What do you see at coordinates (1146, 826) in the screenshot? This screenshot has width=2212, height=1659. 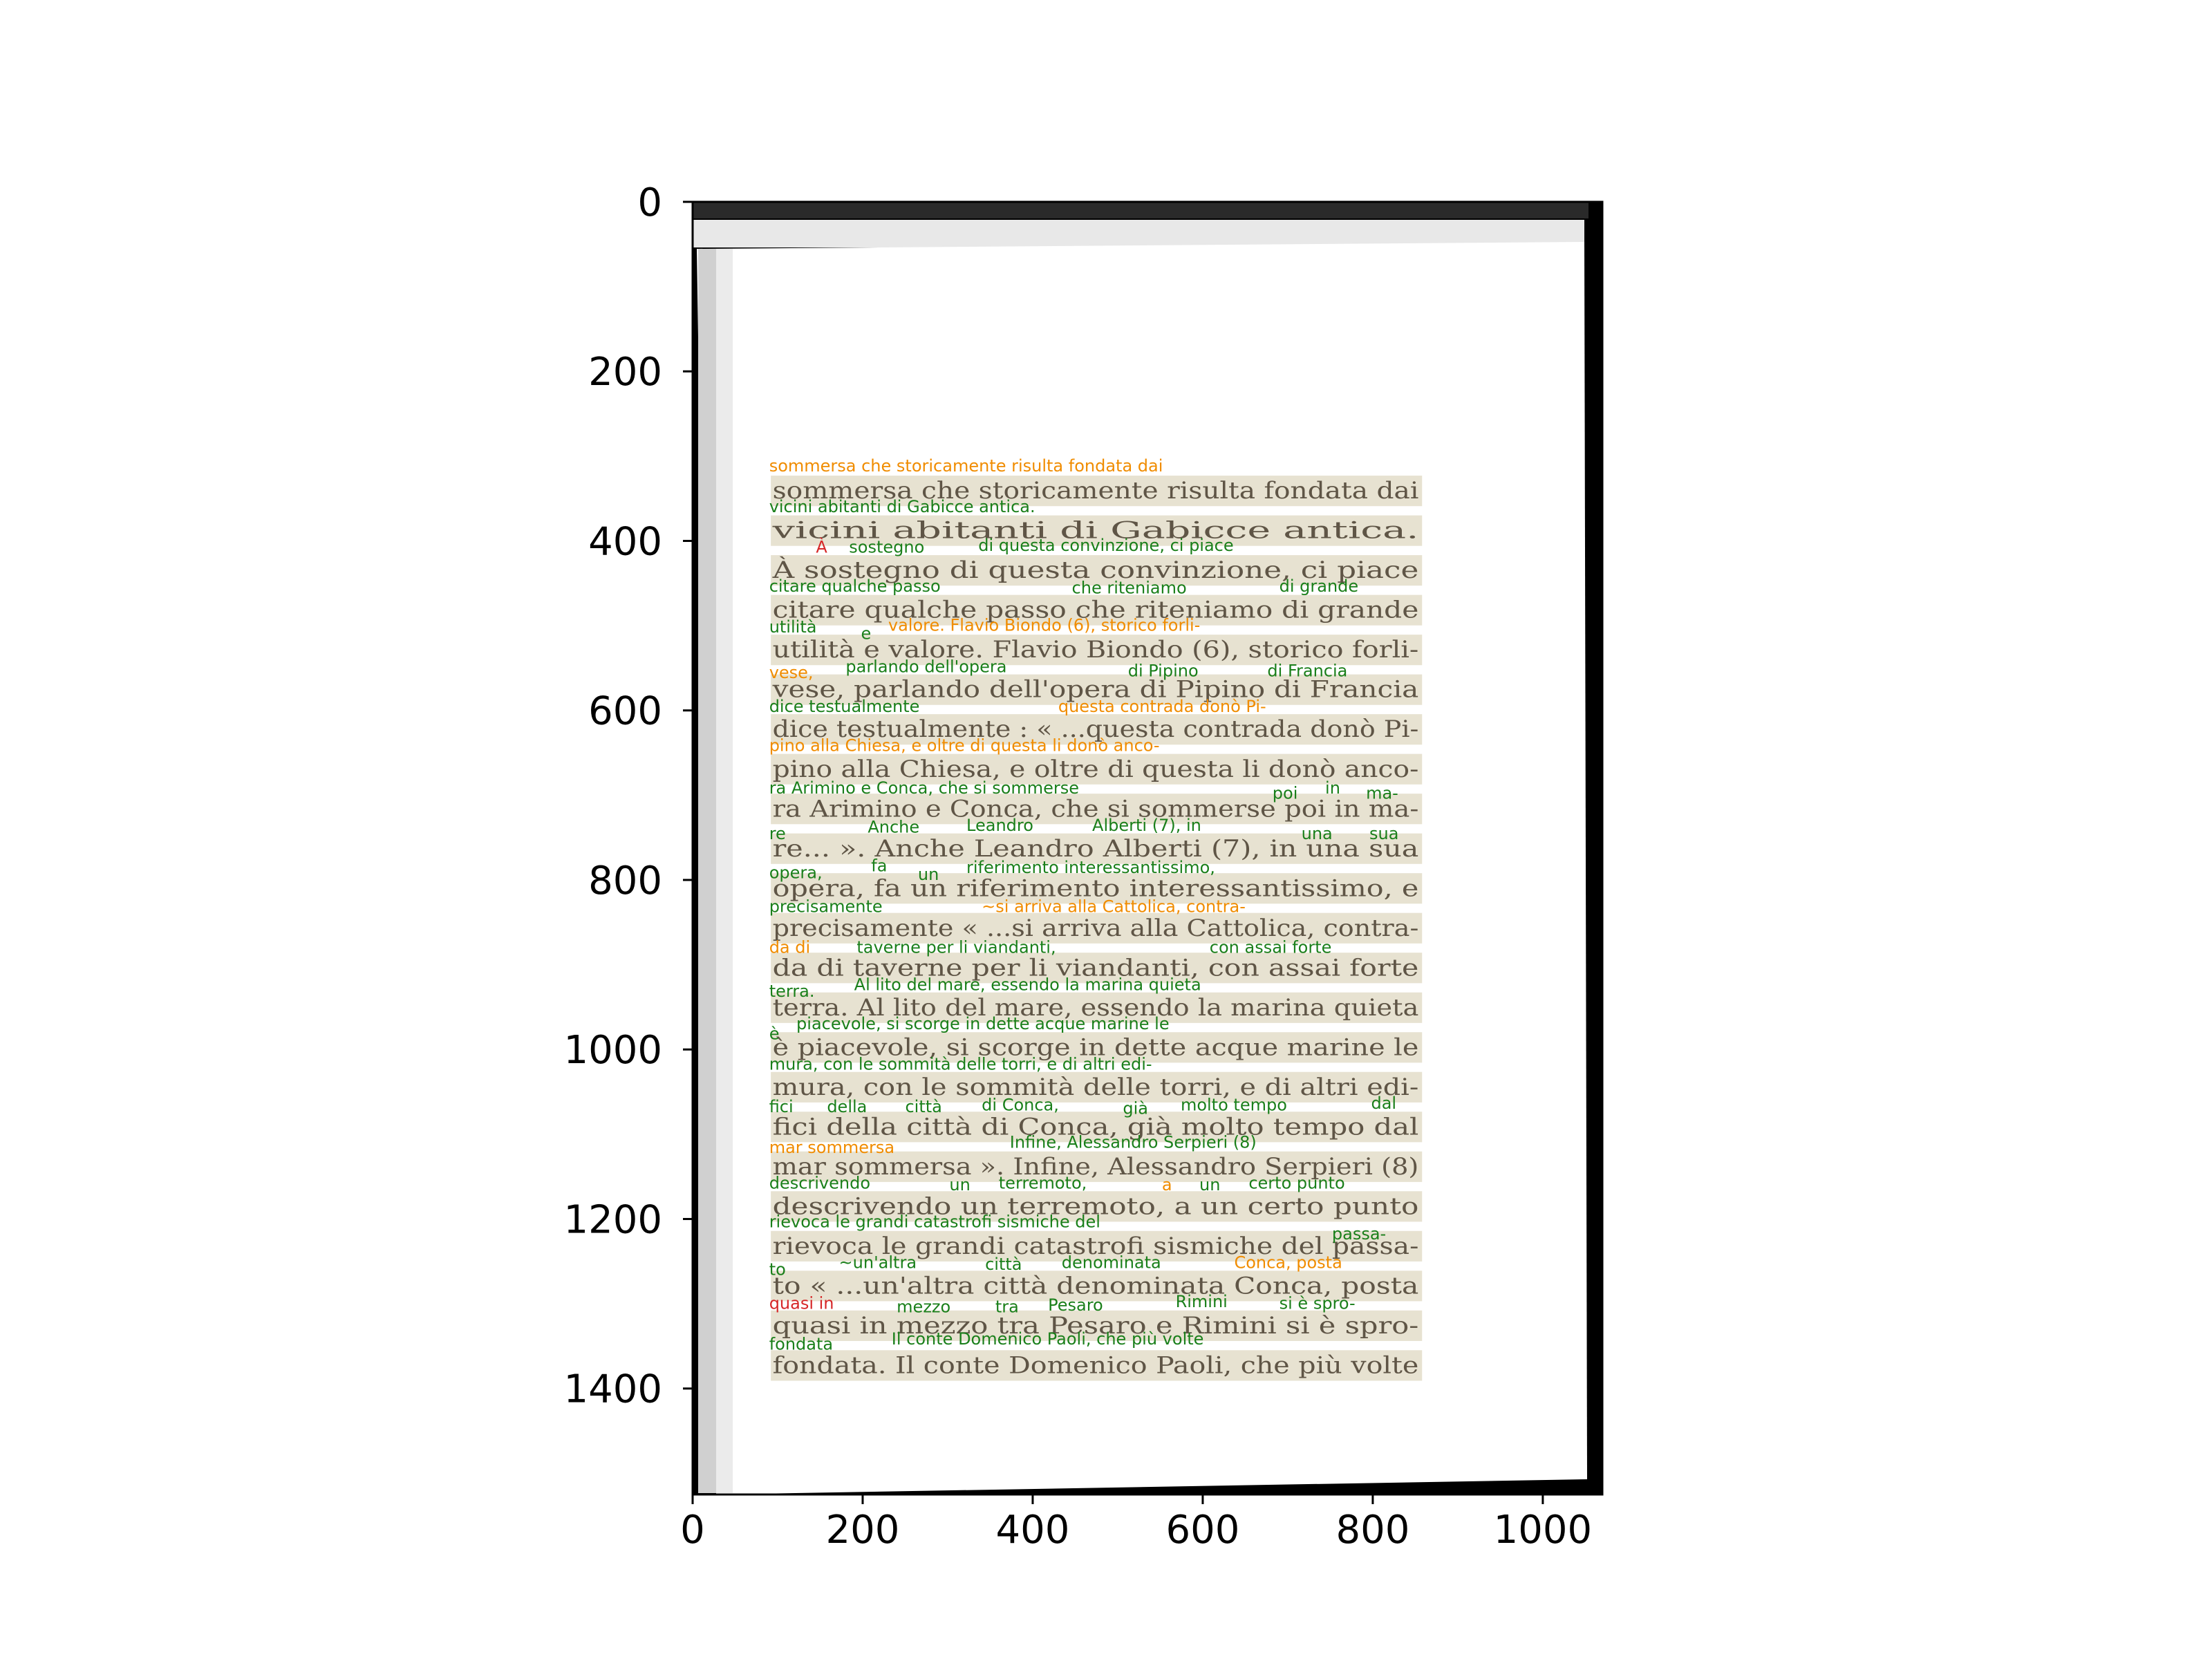 I see `ocr-label: Alberti (7), in` at bounding box center [1146, 826].